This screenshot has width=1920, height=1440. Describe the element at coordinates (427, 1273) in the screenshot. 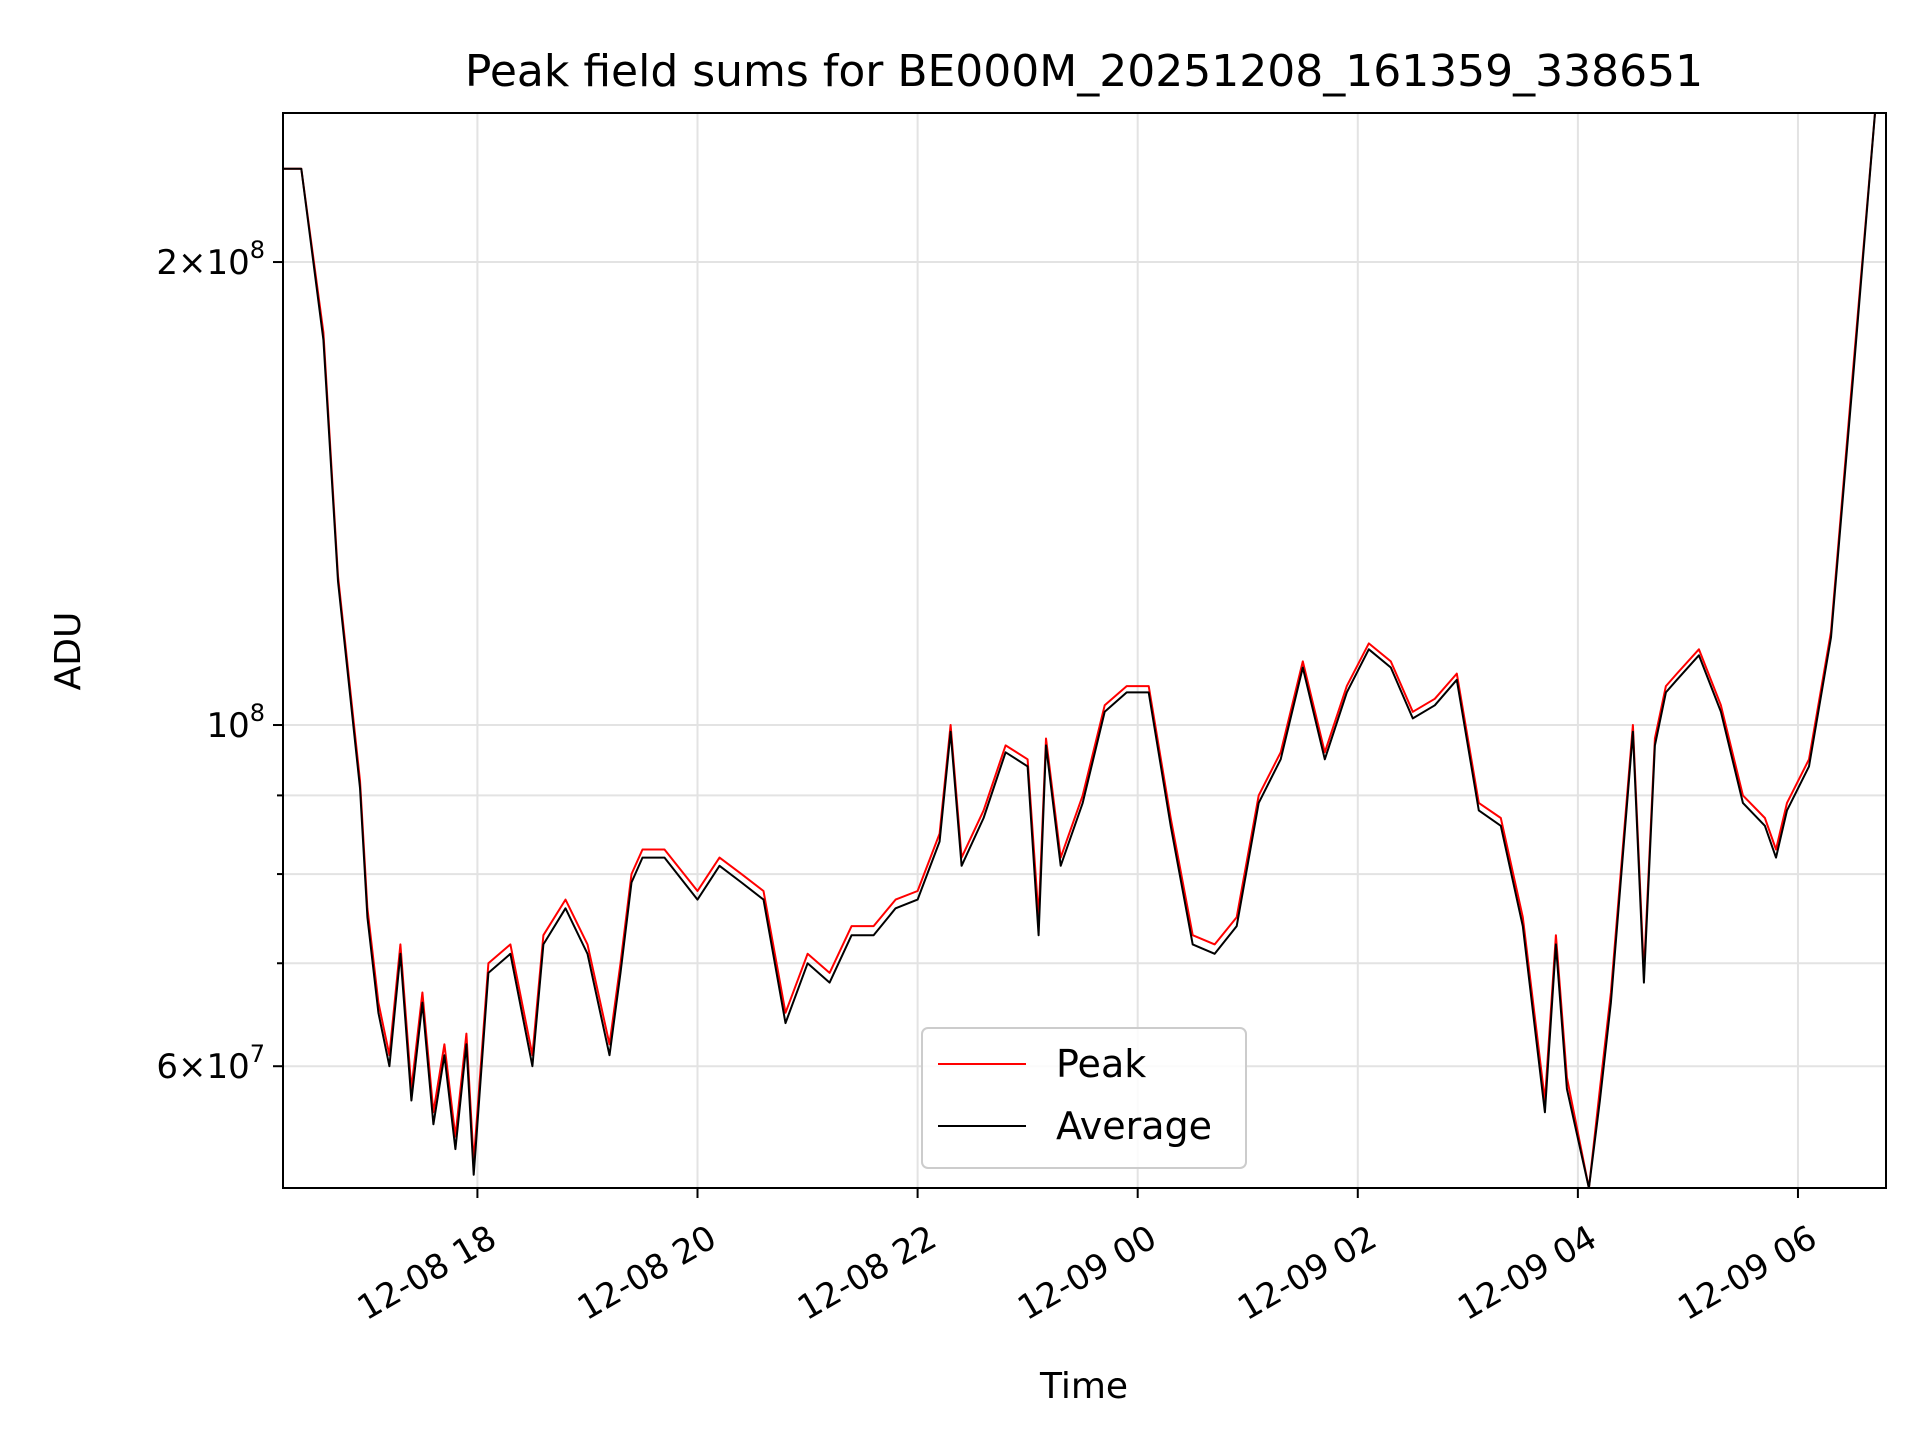

I see `x-tick-label: 12-08 18` at that location.